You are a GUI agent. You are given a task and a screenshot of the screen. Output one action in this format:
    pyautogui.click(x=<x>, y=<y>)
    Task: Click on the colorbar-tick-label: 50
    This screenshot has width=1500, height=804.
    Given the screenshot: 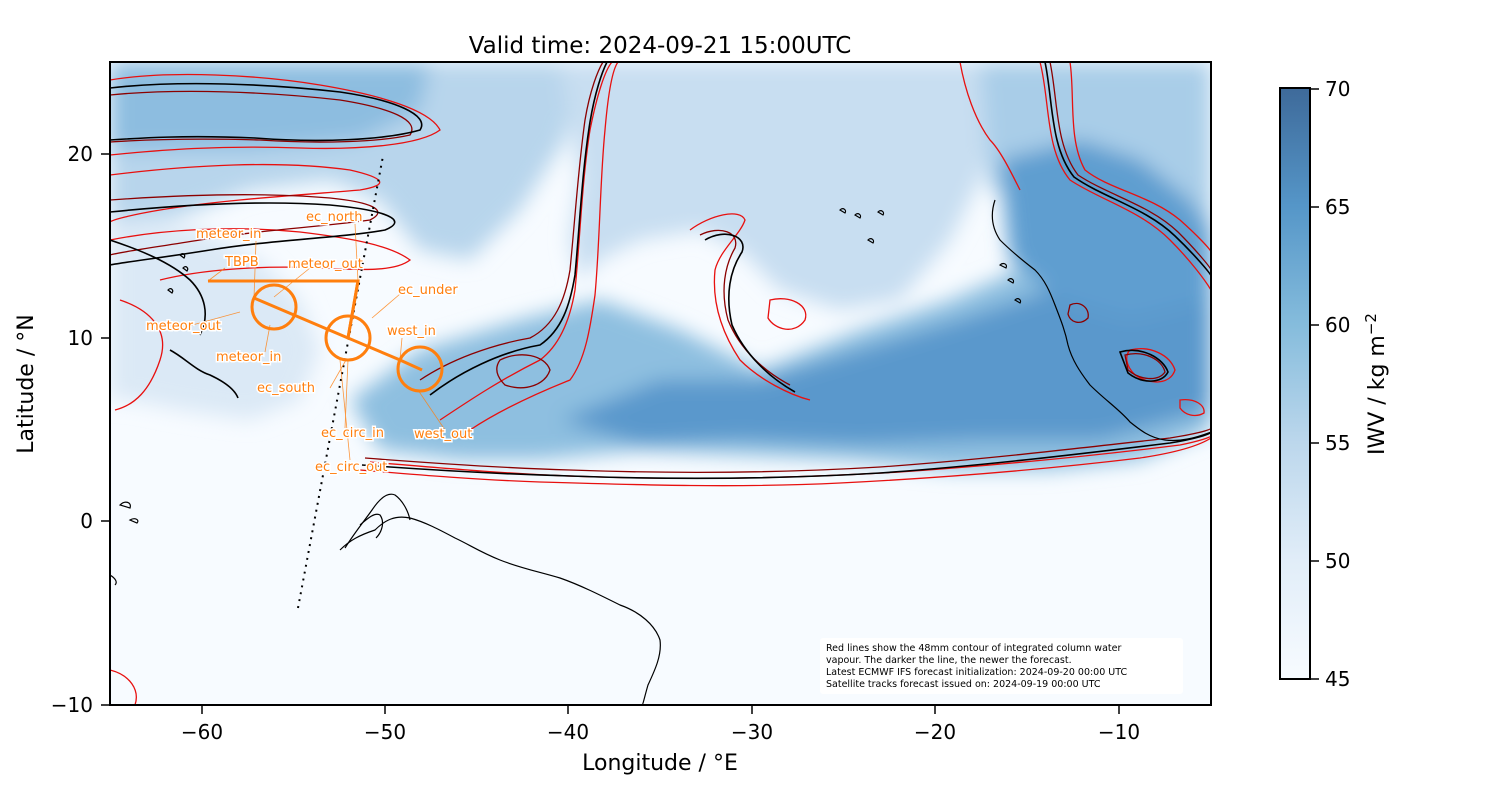 What is the action you would take?
    pyautogui.click(x=1337, y=561)
    